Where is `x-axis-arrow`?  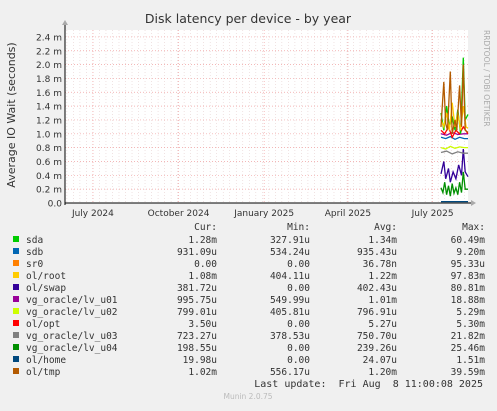 x-axis-arrow is located at coordinates (473, 203).